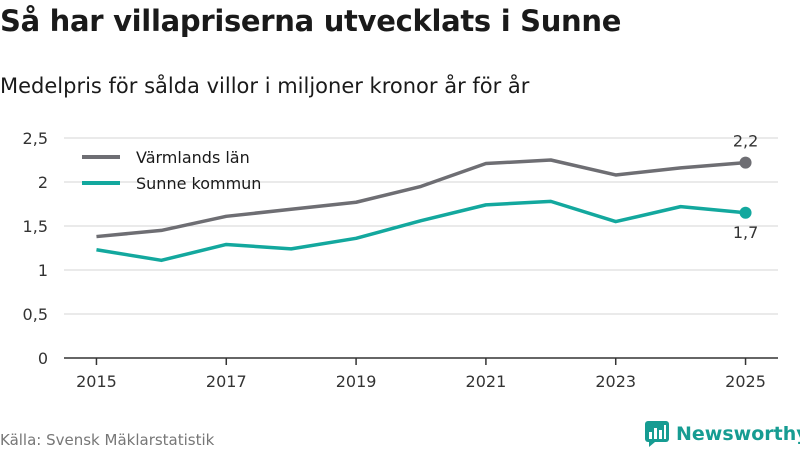  Describe the element at coordinates (43, 270) in the screenshot. I see `y-tick-label: 1` at that location.